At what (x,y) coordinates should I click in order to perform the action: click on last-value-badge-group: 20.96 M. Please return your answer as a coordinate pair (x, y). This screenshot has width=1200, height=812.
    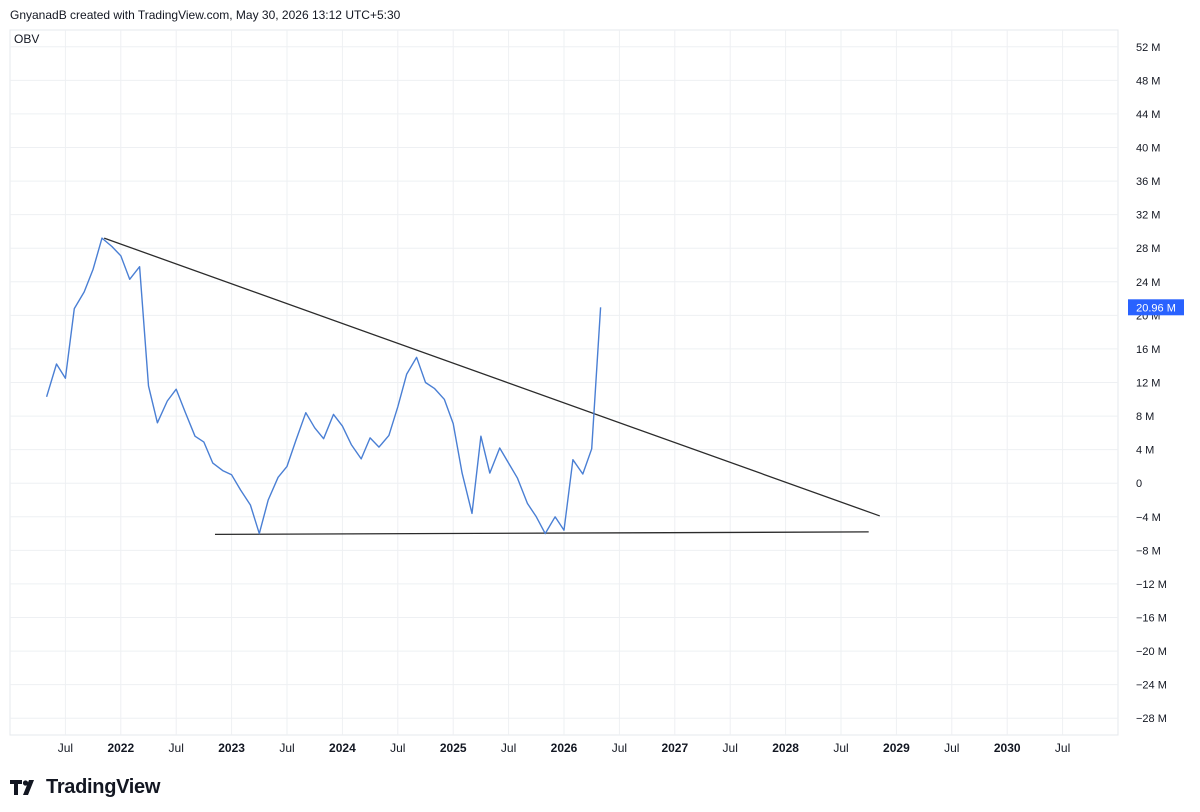
    Looking at the image, I should click on (1156, 307).